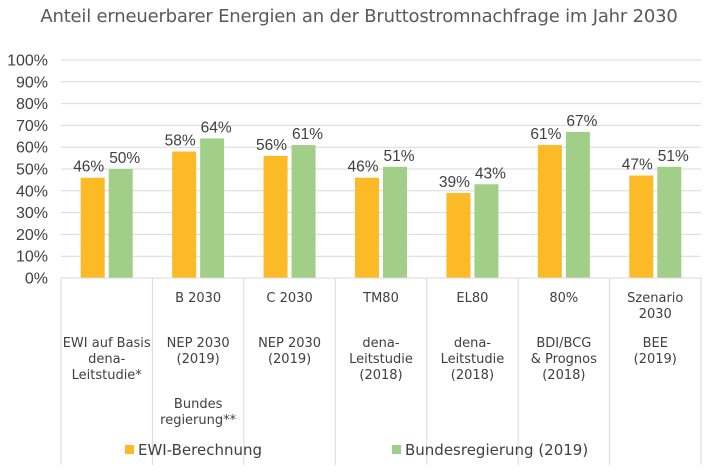 The image size is (718, 472). Describe the element at coordinates (637, 165) in the screenshot. I see `data-label: 47%` at that location.